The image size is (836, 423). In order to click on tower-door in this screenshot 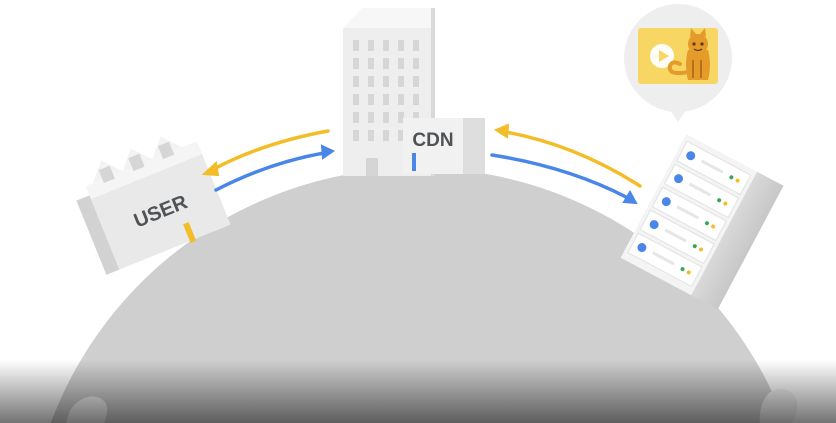, I will do `click(372, 167)`.